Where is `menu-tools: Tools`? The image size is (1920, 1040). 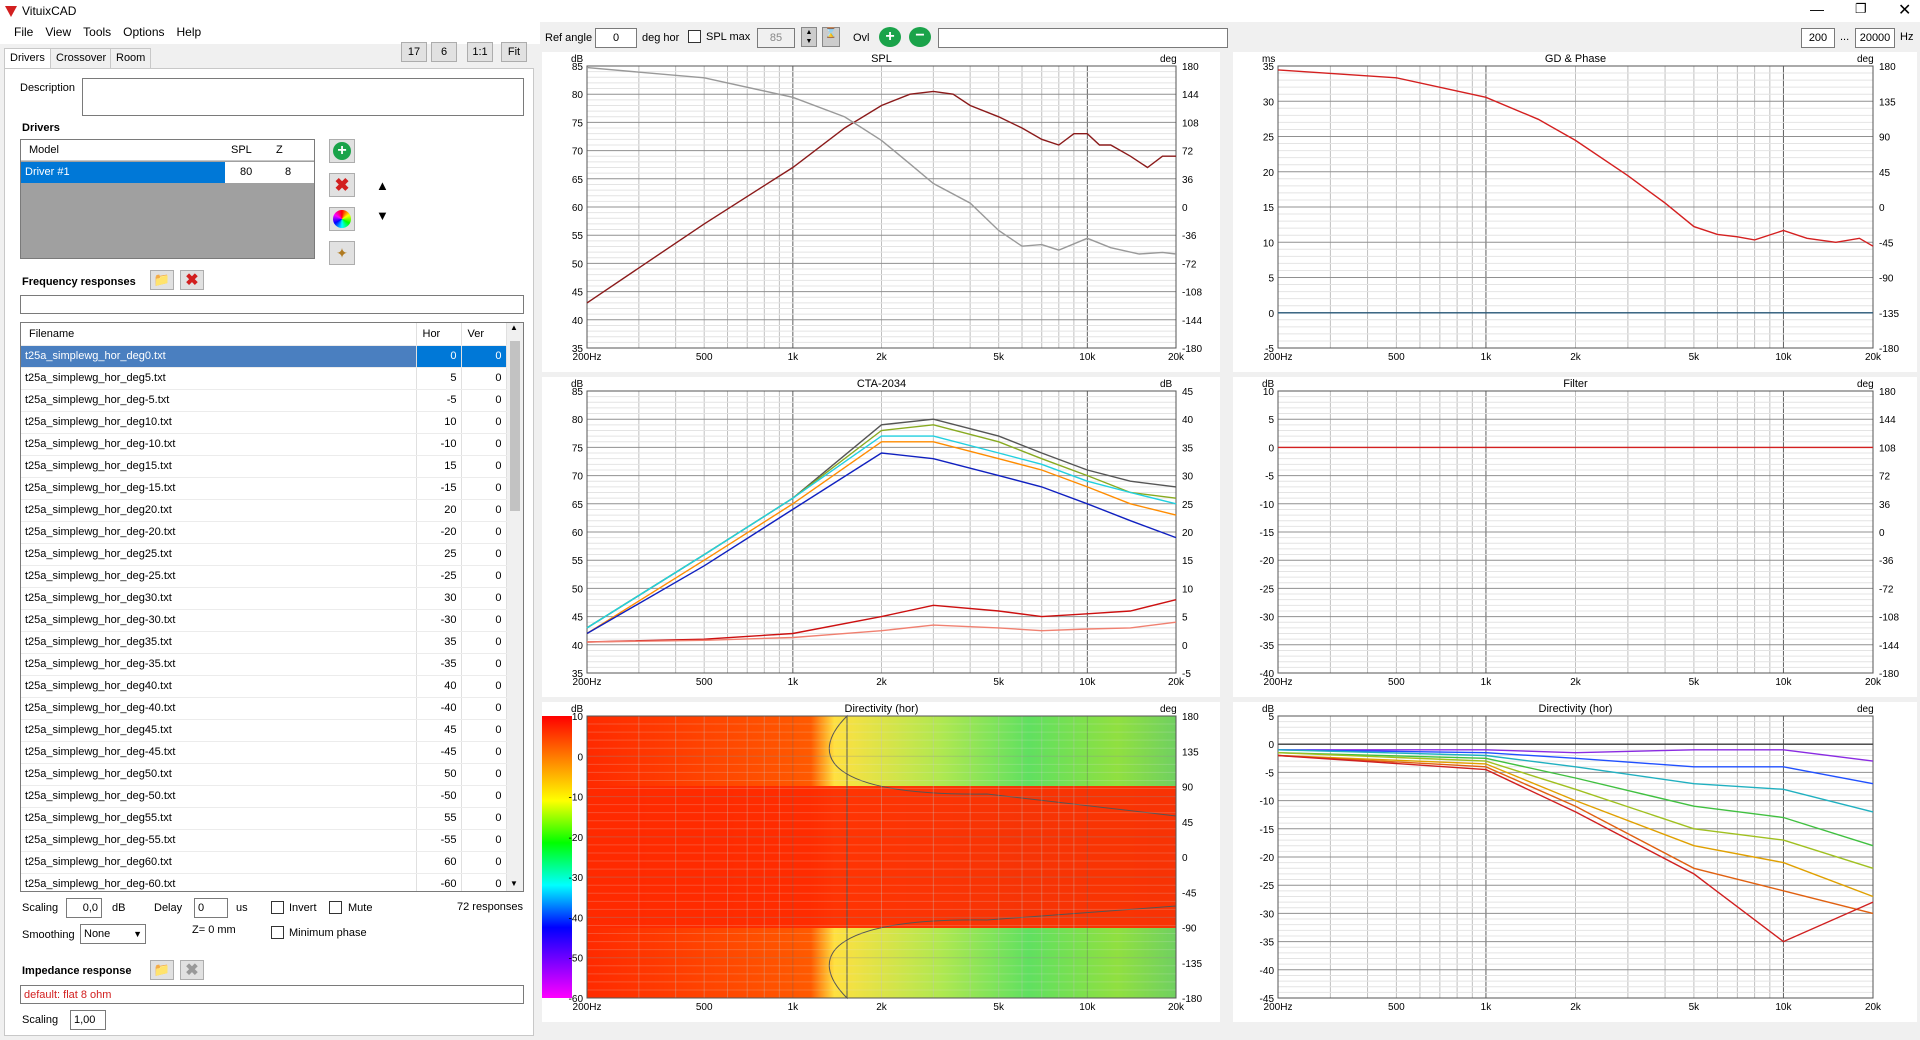 menu-tools: Tools is located at coordinates (97, 32).